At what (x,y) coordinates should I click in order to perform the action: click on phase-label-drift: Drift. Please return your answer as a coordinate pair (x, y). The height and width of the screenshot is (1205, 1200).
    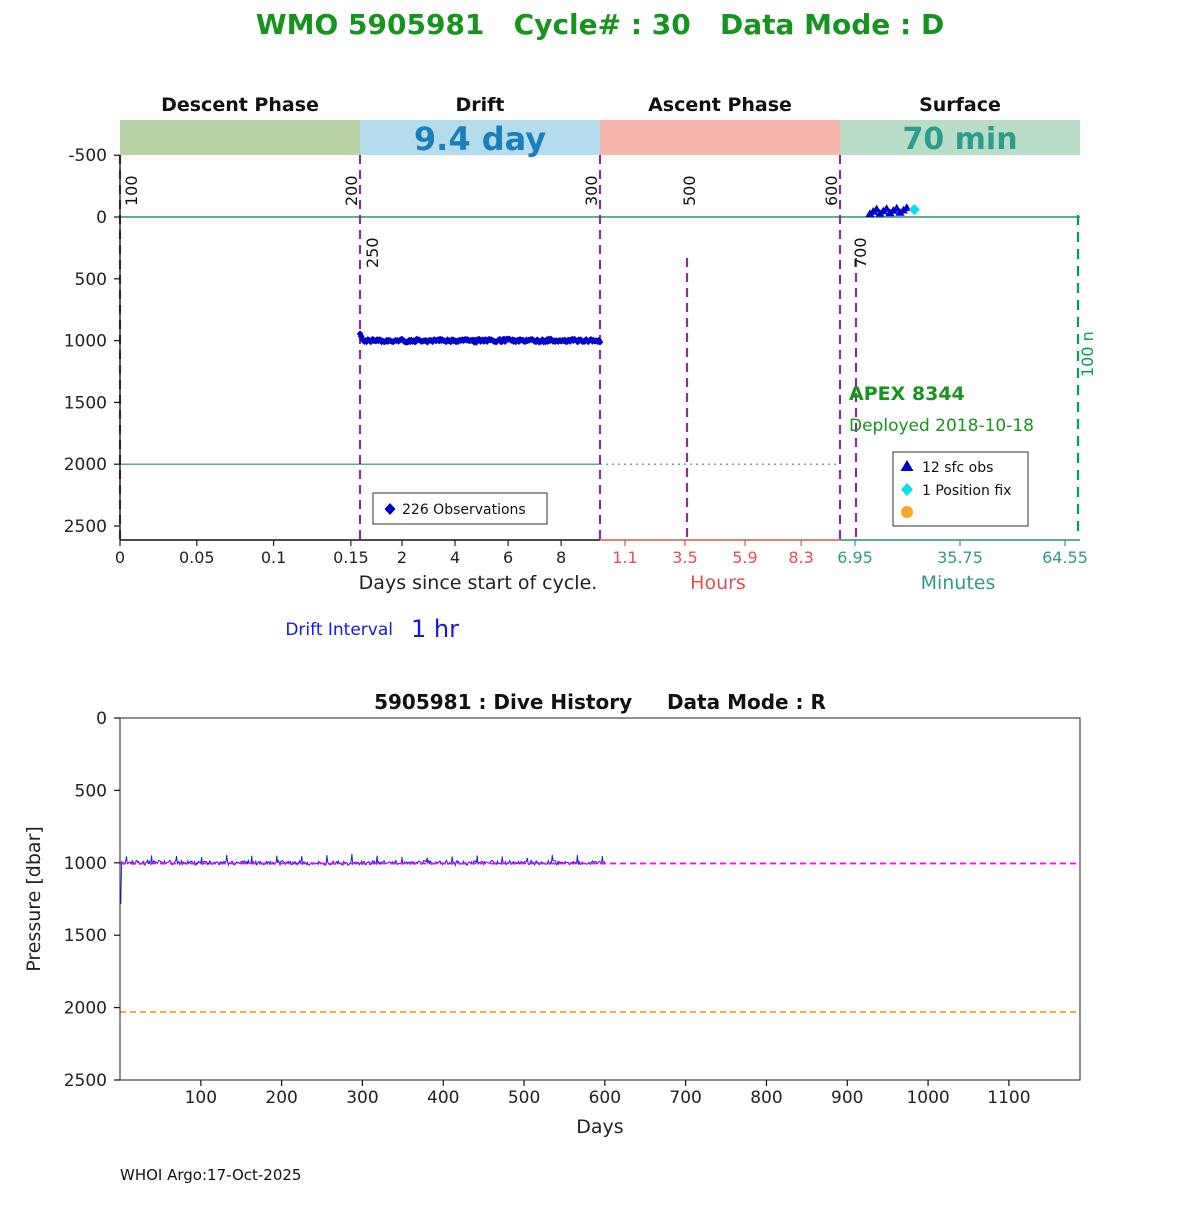
    Looking at the image, I should click on (479, 105).